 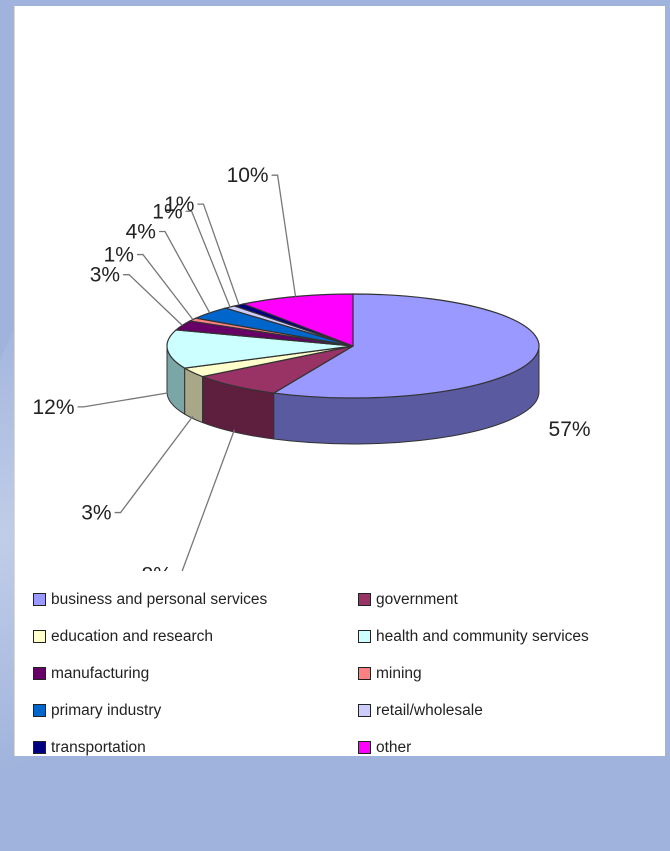 What do you see at coordinates (195, 673) in the screenshot?
I see `legend-item-manufacturing: manufacturing` at bounding box center [195, 673].